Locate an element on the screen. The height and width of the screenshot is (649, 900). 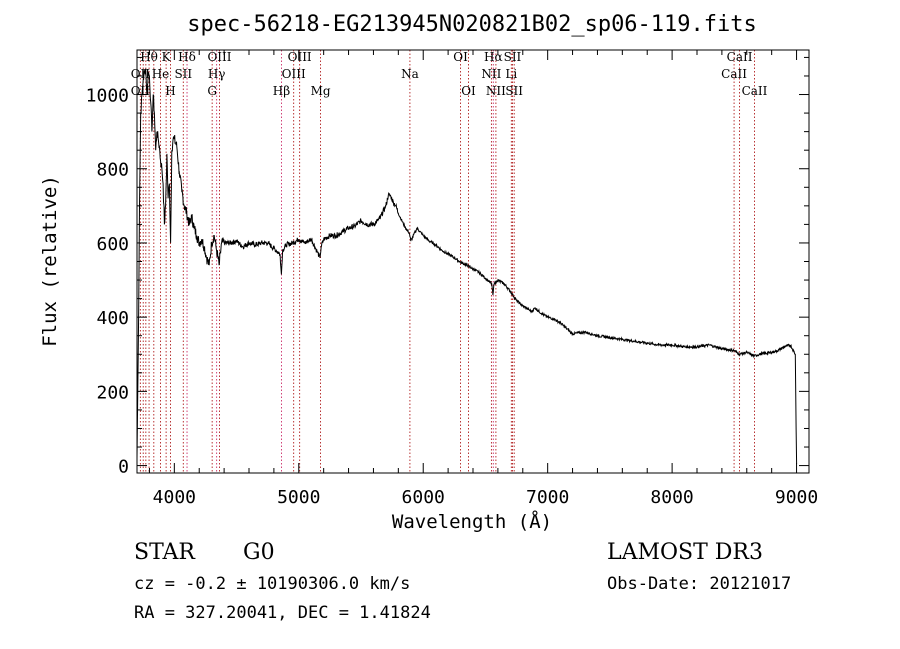
line-label: OII is located at coordinates (141, 74).